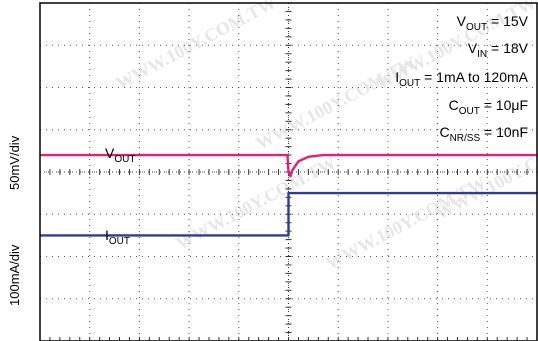  What do you see at coordinates (498, 50) in the screenshot?
I see `condition-vin: VIN = 18V` at bounding box center [498, 50].